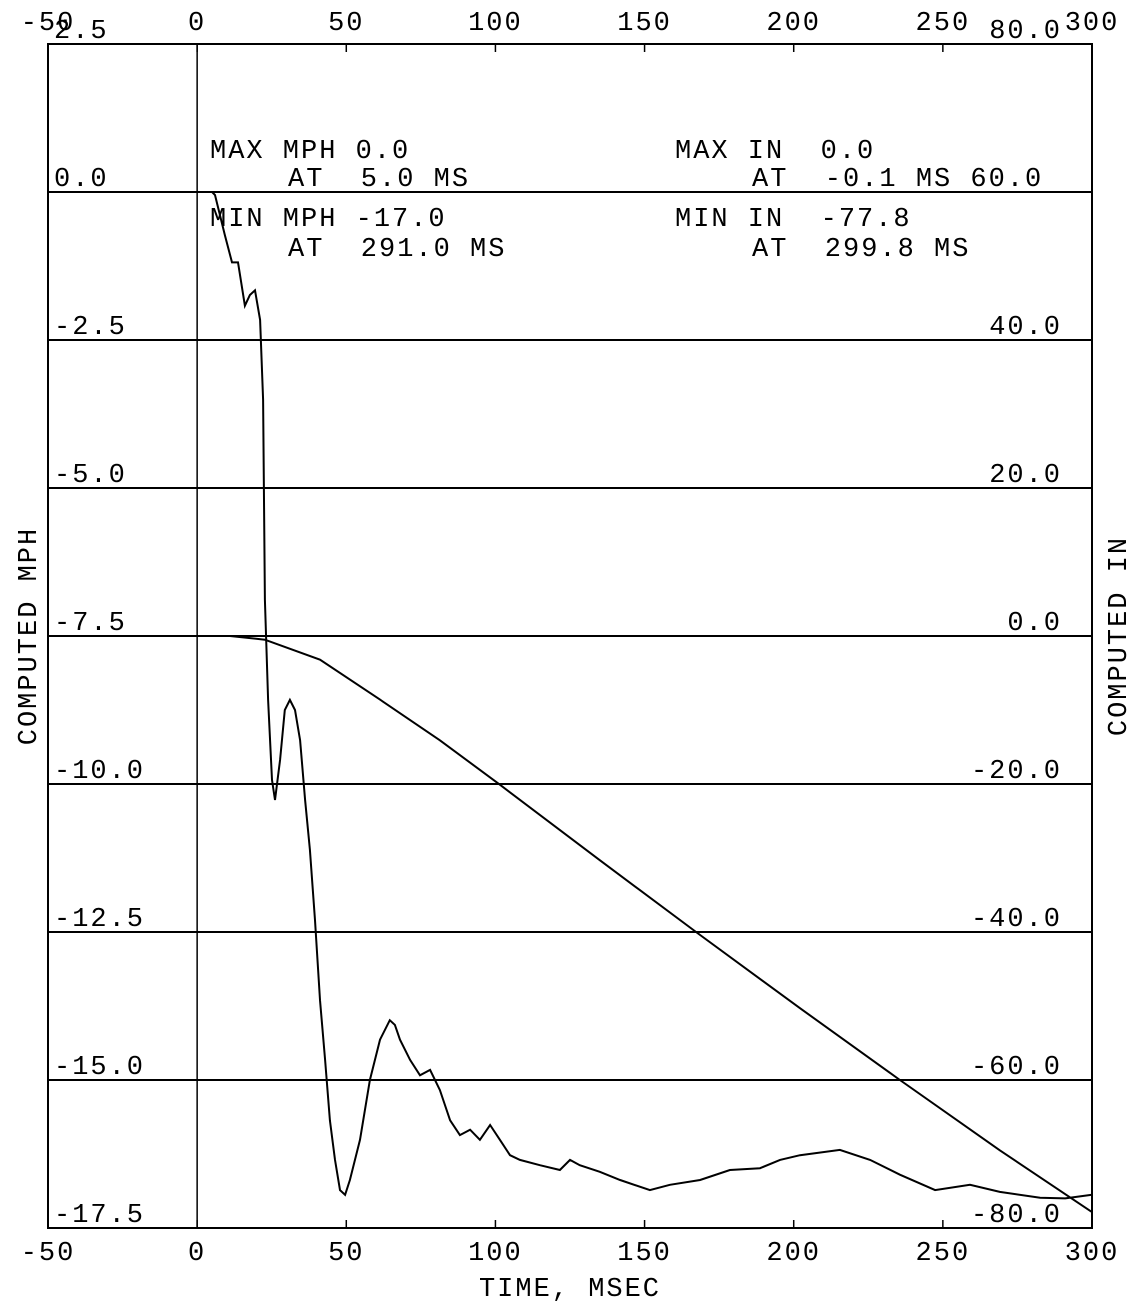 The height and width of the screenshot is (1305, 1134). Describe the element at coordinates (99, 1068) in the screenshot. I see `y-tick-label: -15.0` at that location.